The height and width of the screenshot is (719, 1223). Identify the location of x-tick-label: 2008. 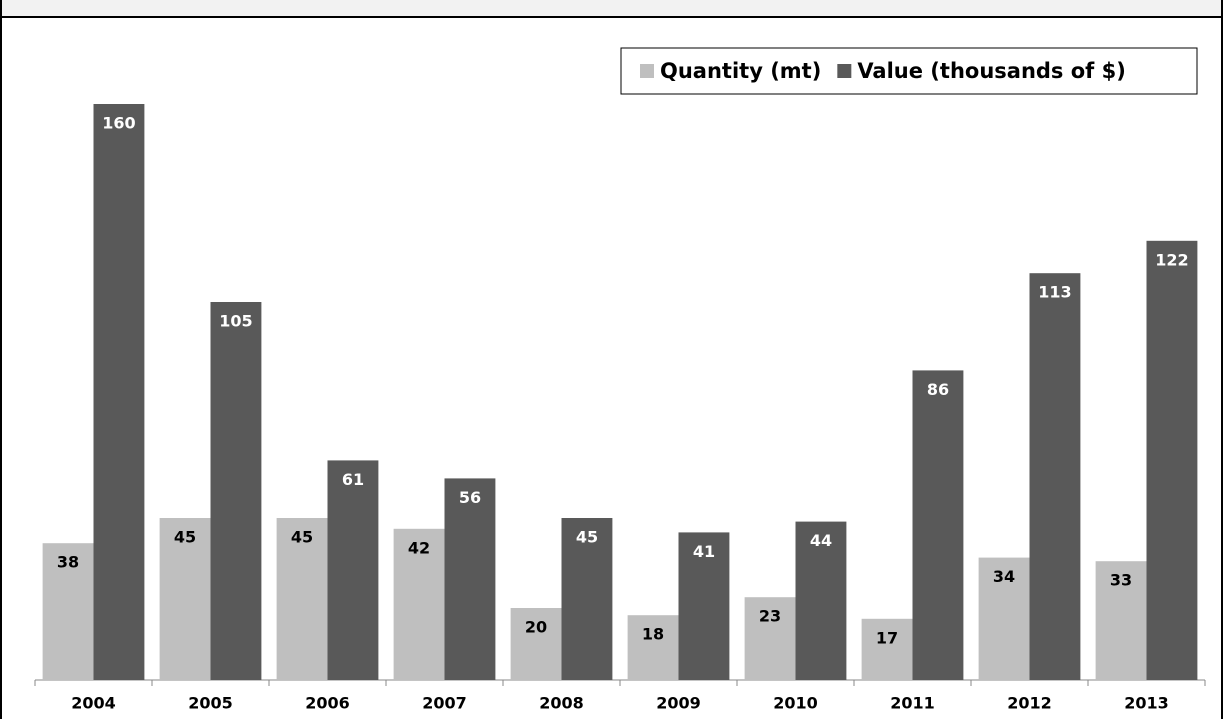
(561, 703).